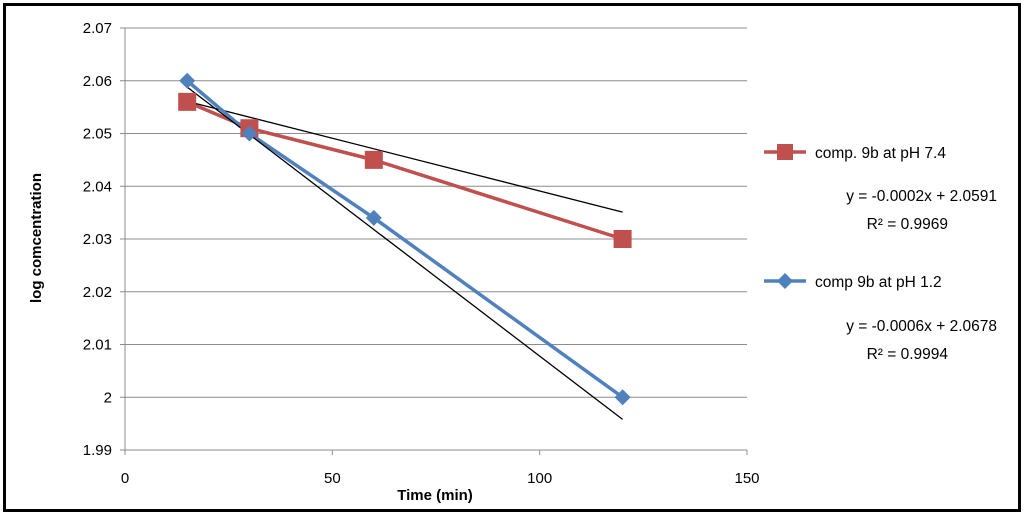  I want to click on y-tick-label: 2.06, so click(97, 81).